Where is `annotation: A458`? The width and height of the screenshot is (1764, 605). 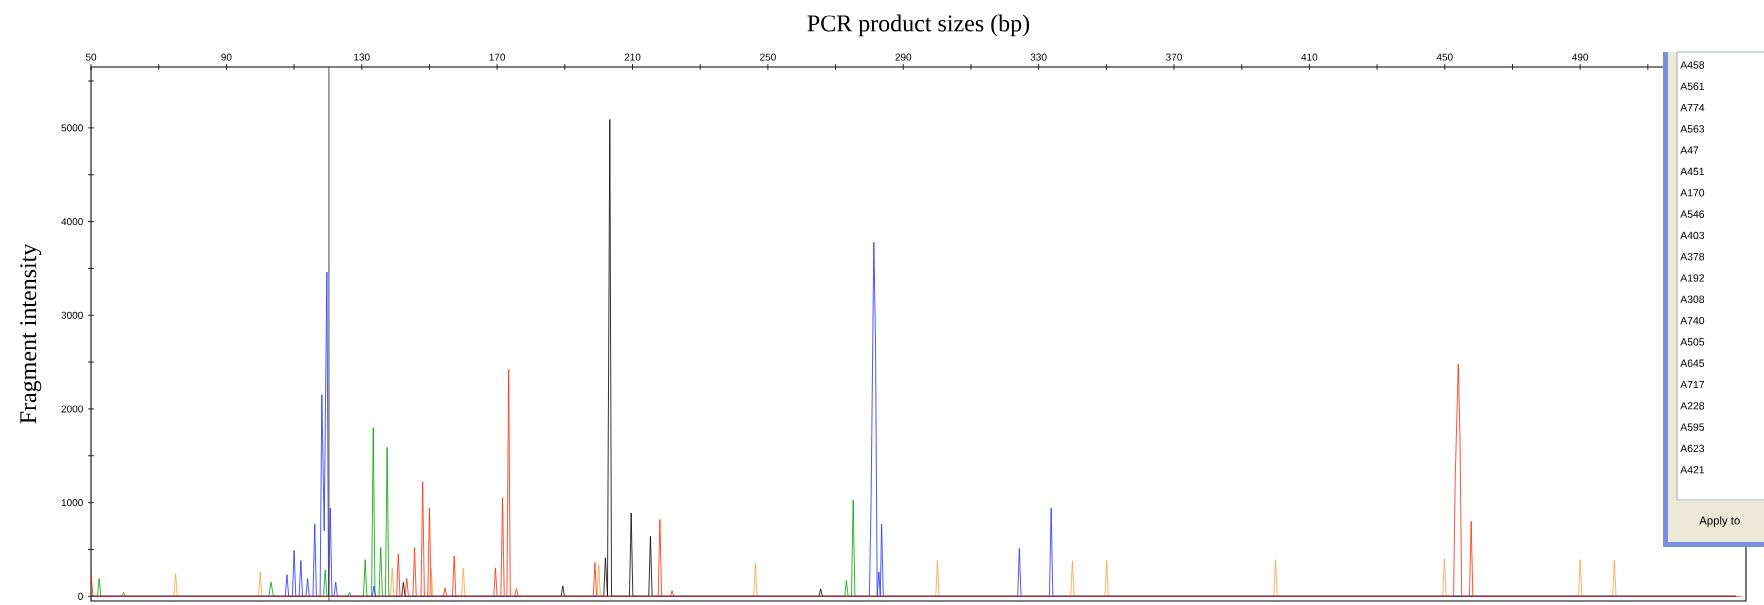 annotation: A458 is located at coordinates (1692, 65).